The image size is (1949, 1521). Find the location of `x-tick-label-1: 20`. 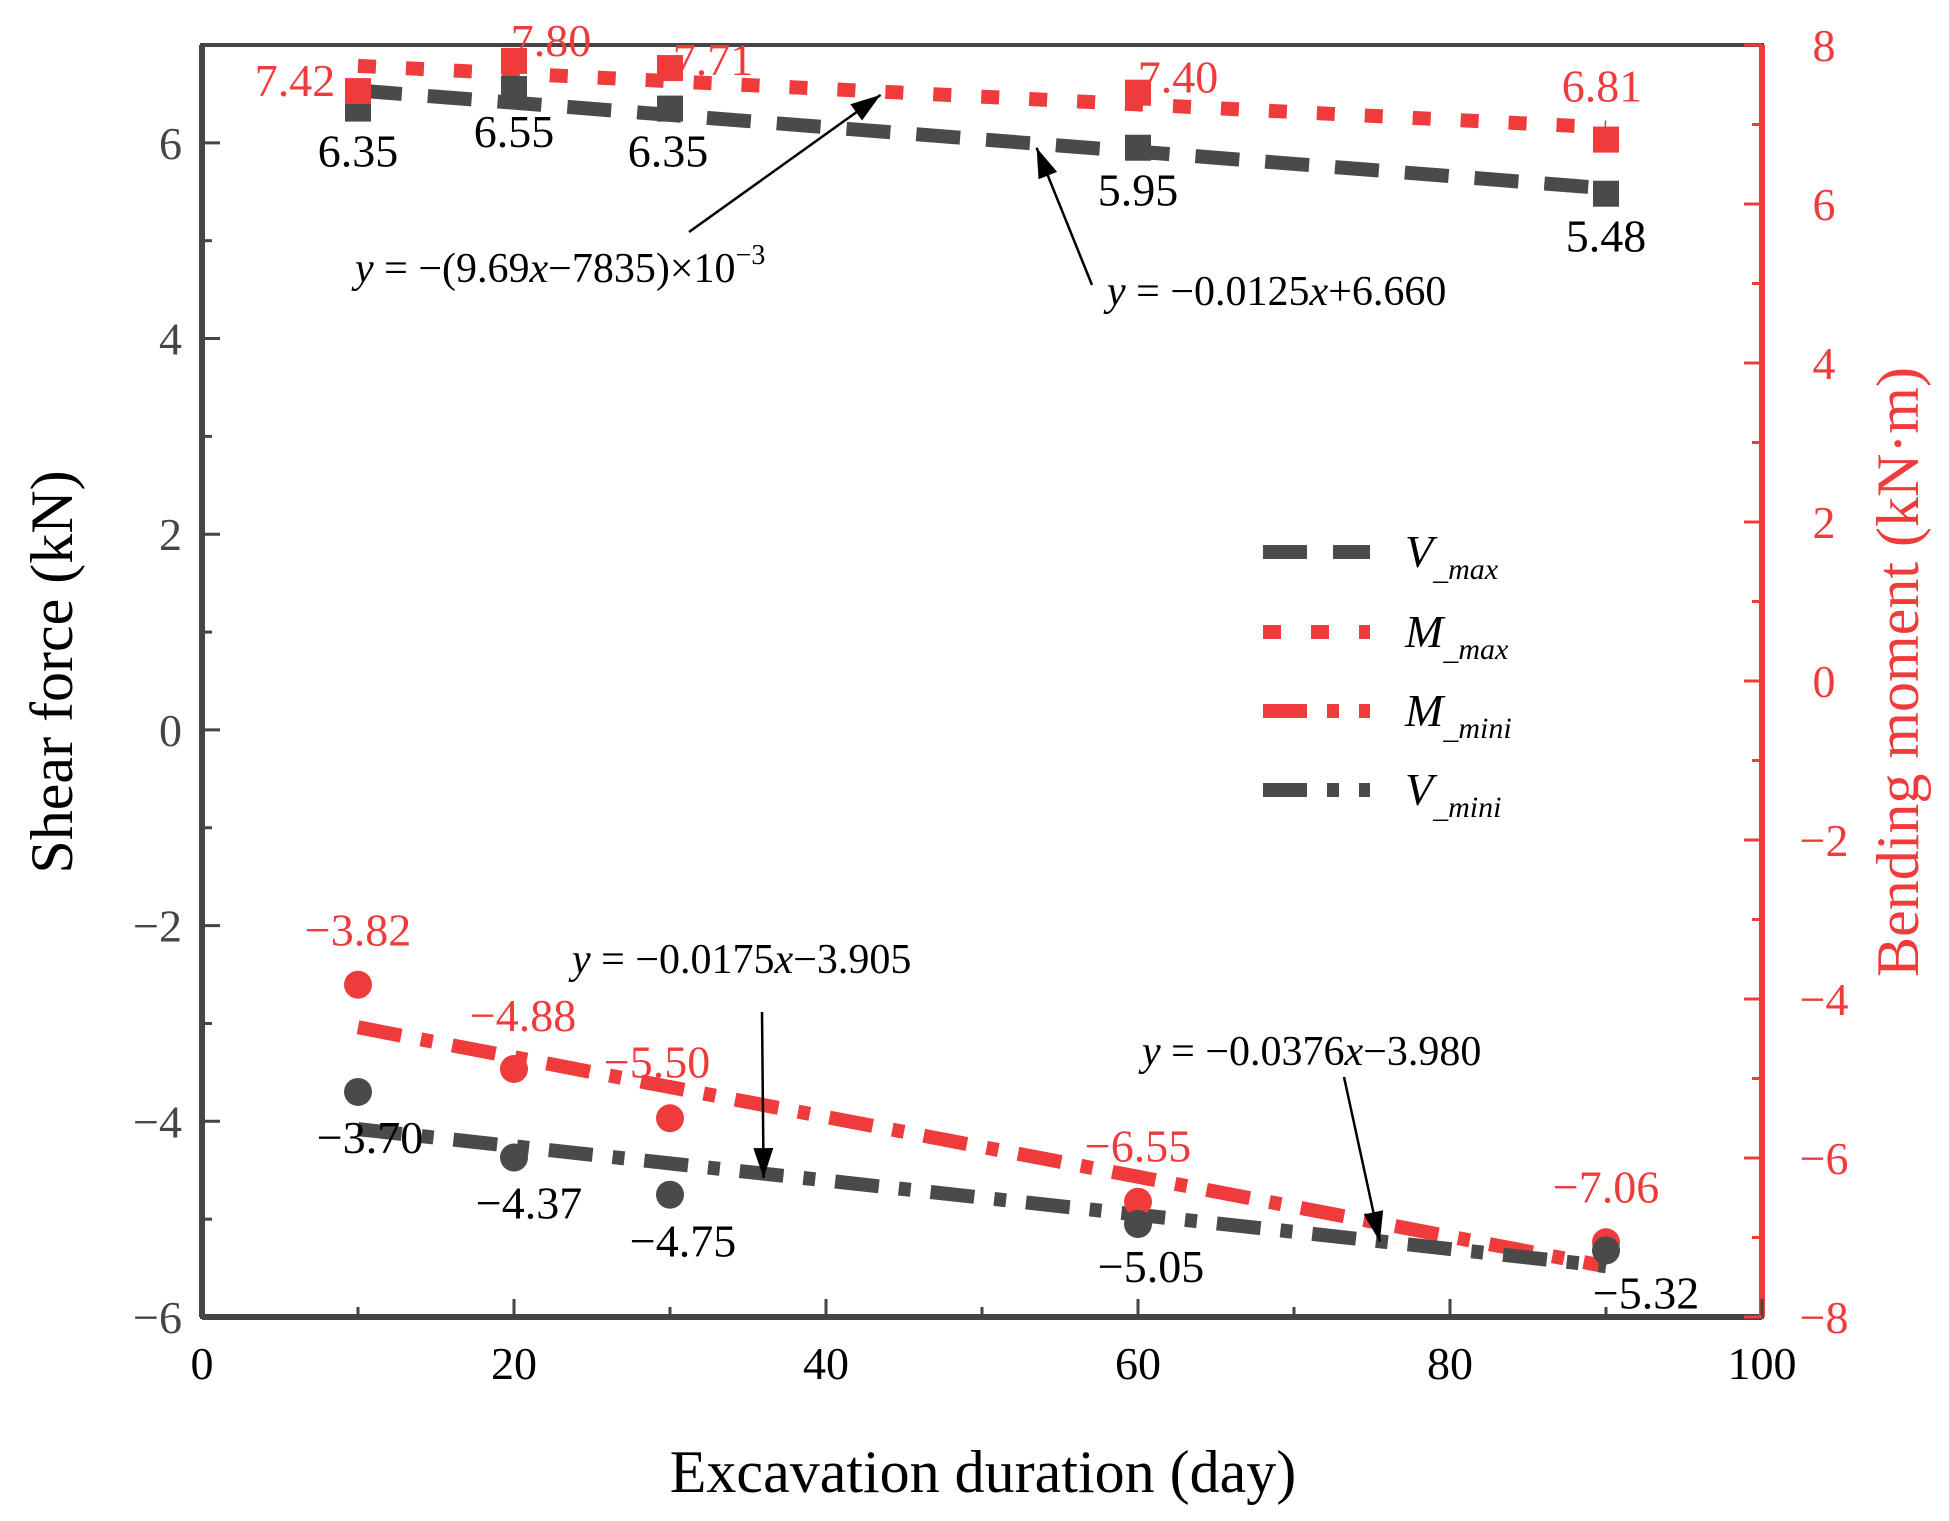

x-tick-label-1: 20 is located at coordinates (514, 1363).